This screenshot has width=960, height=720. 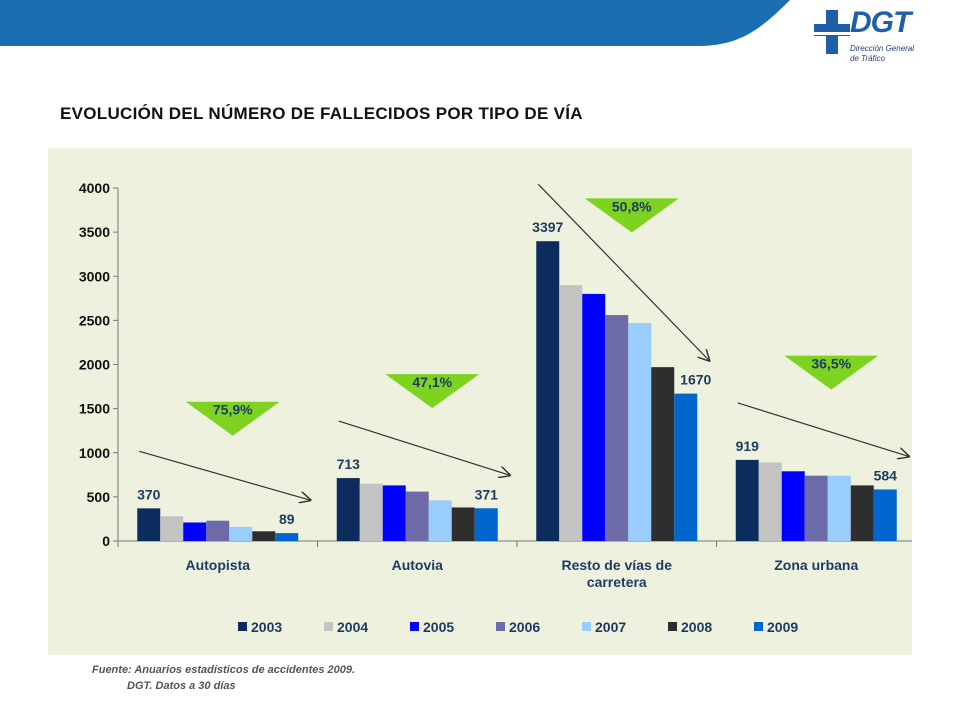 I want to click on y-tick-label: 2000, so click(x=94, y=365).